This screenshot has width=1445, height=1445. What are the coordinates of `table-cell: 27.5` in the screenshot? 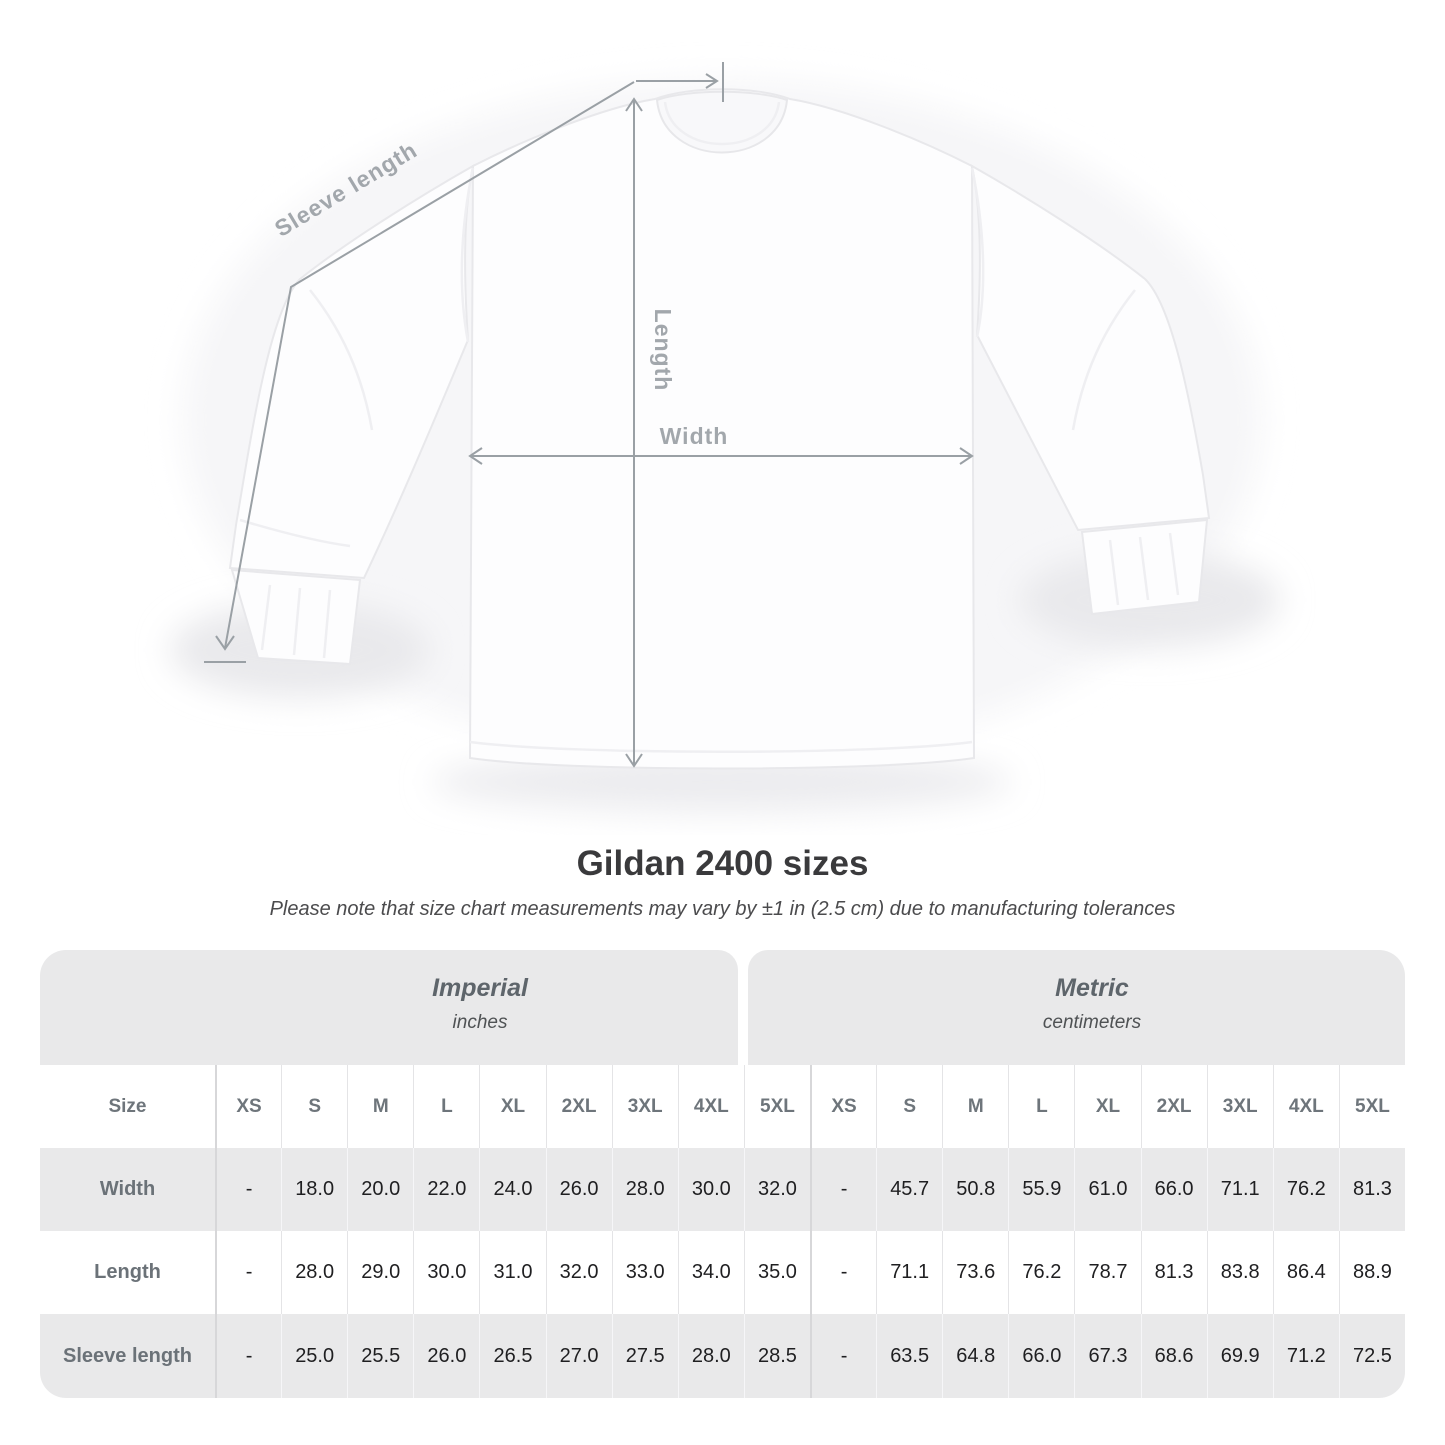 It's located at (644, 1356).